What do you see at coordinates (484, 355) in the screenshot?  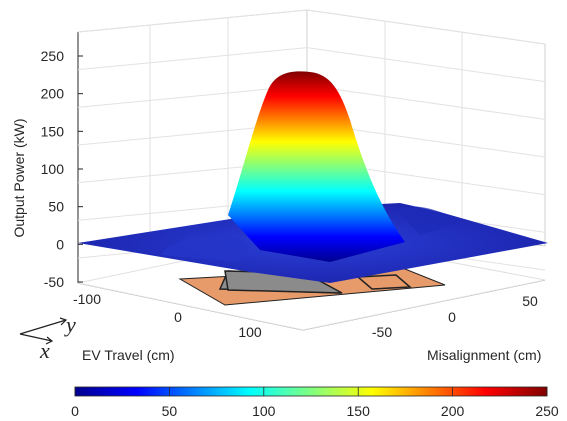 I see `y-axis-label: Misalignment (cm)` at bounding box center [484, 355].